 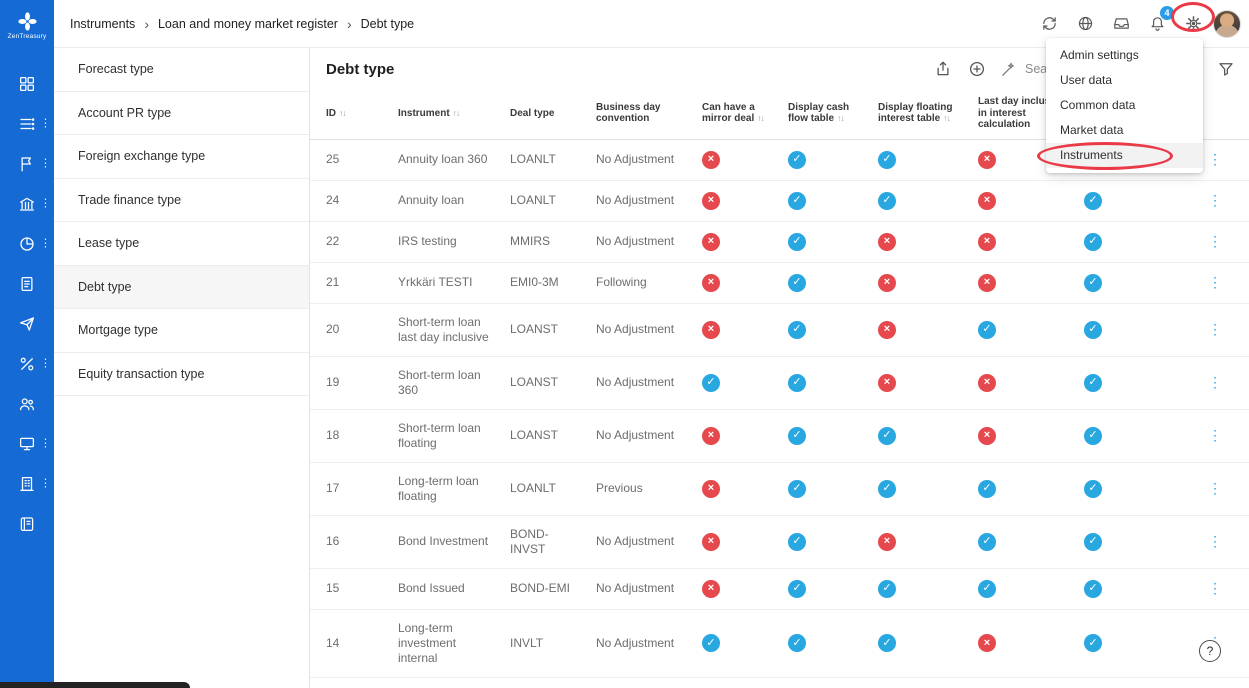 I want to click on sidebar-item-grid, so click(x=27, y=84).